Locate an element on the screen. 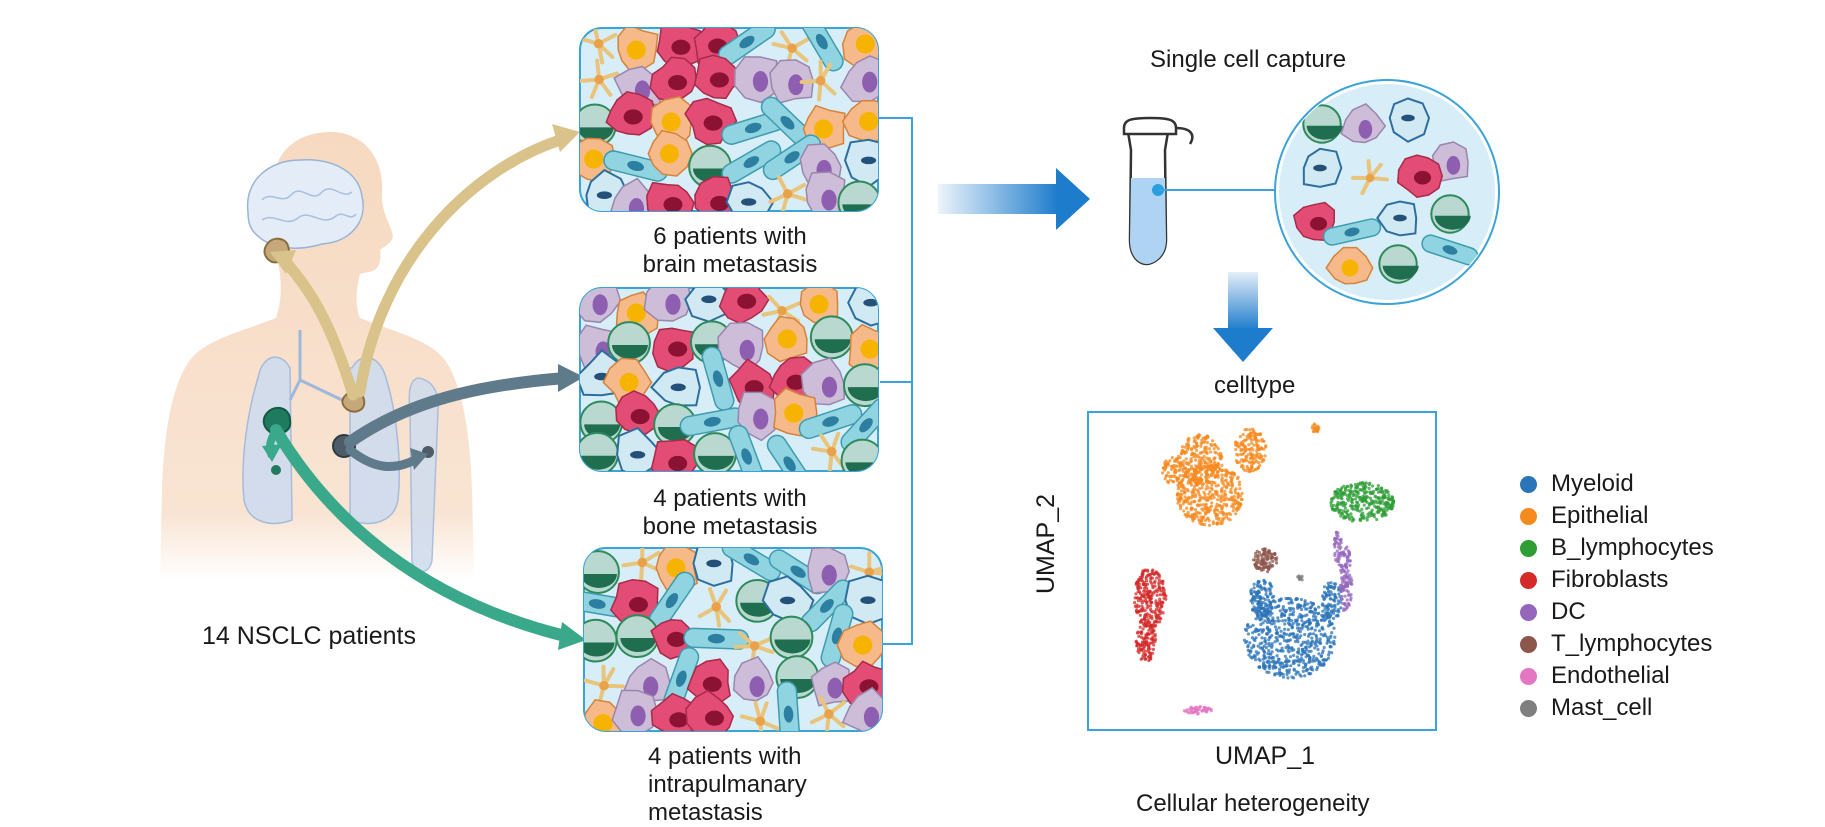  intra-group-line2: intrapulmanary is located at coordinates (727, 785).